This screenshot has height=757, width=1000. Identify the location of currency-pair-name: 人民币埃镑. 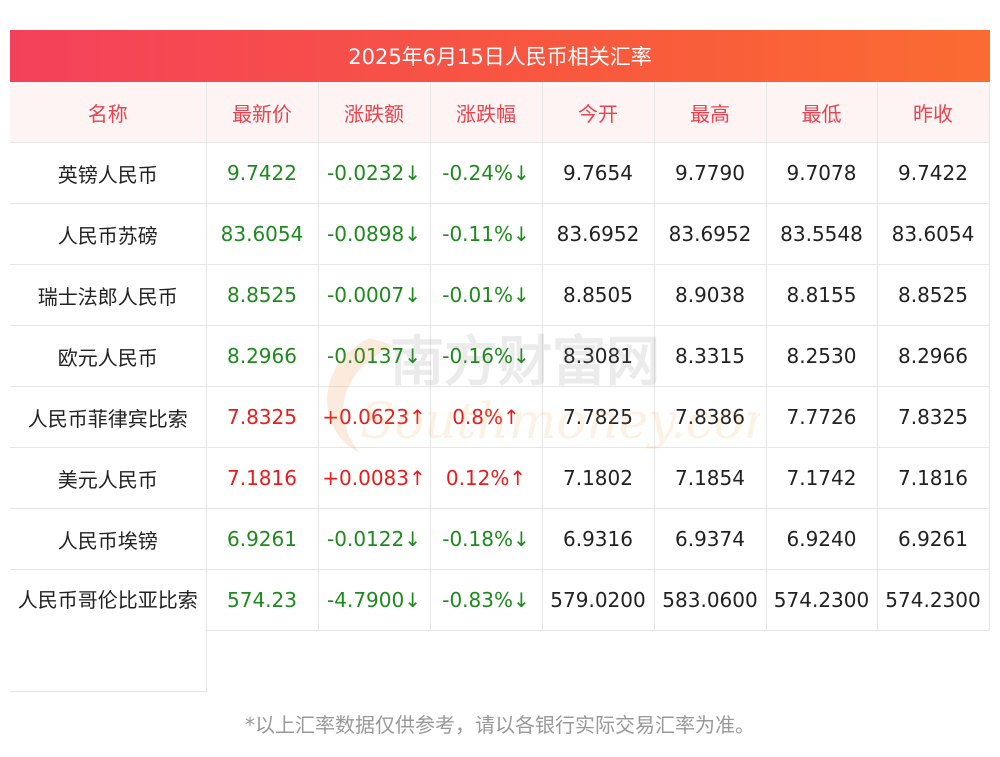
(108, 539).